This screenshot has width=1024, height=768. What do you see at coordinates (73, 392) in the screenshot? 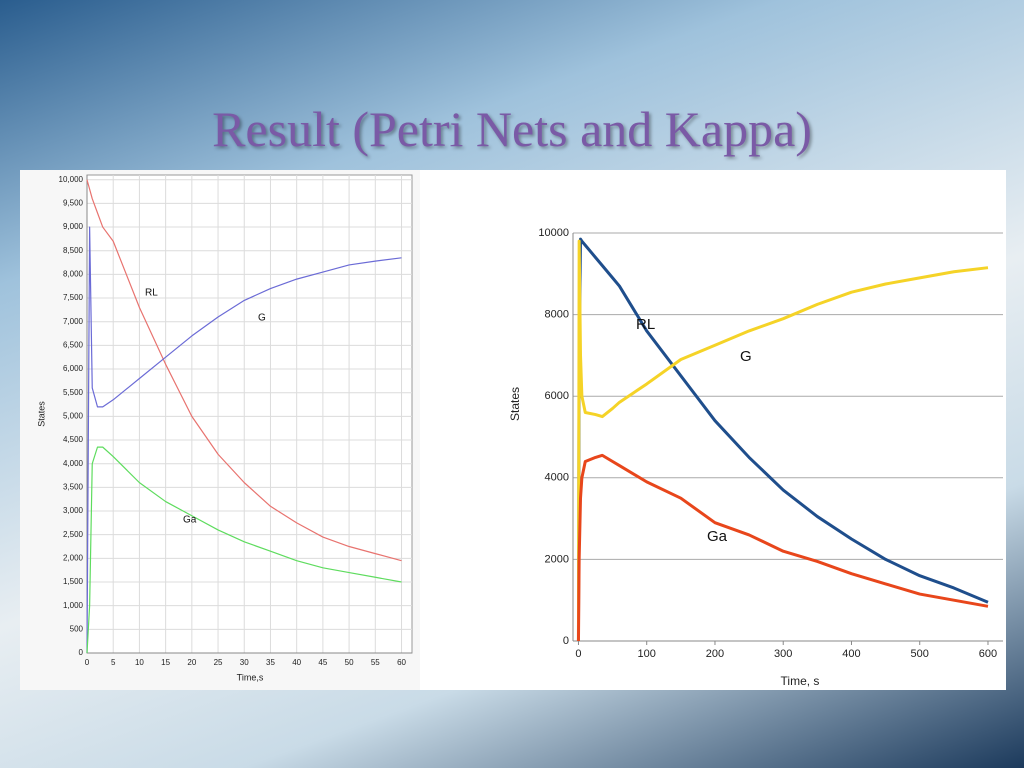
I see `y-tick-label: 5,500` at bounding box center [73, 392].